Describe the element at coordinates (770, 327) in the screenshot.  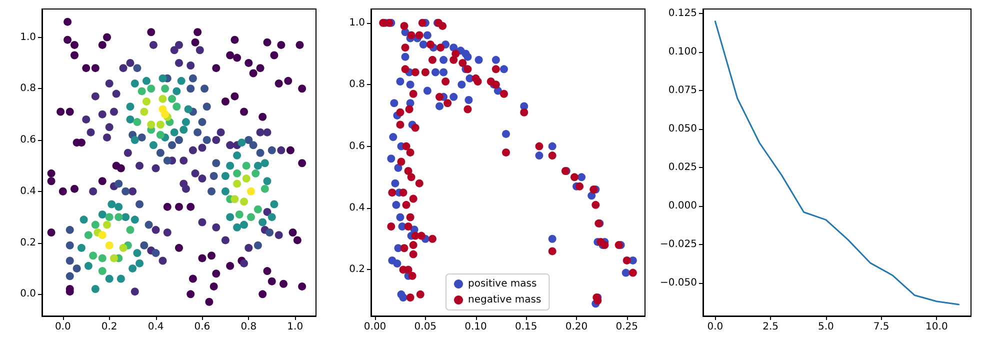
I see `x-tick-label: 2.5` at that location.